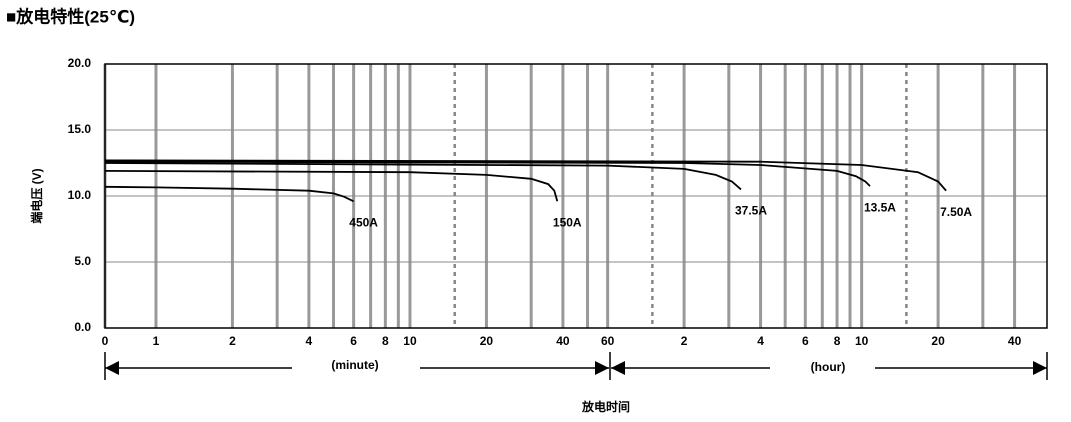 Image resolution: width=1071 pixels, height=422 pixels. Describe the element at coordinates (156, 341) in the screenshot. I see `x-tick-label: 1` at that location.